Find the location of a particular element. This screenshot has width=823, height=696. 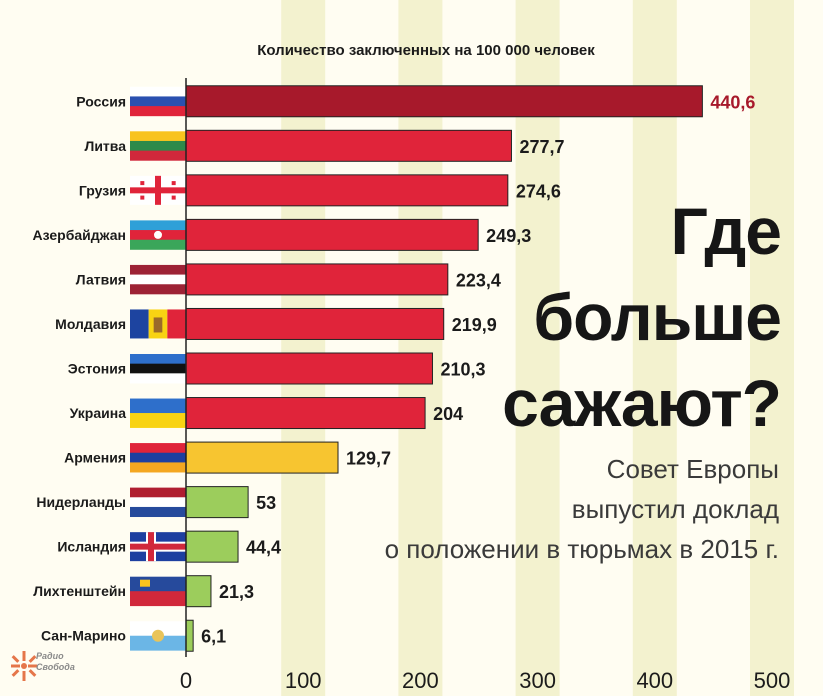

subtext-line-3: о положении в тюрьмах в 2015 г. is located at coordinates (581, 549).